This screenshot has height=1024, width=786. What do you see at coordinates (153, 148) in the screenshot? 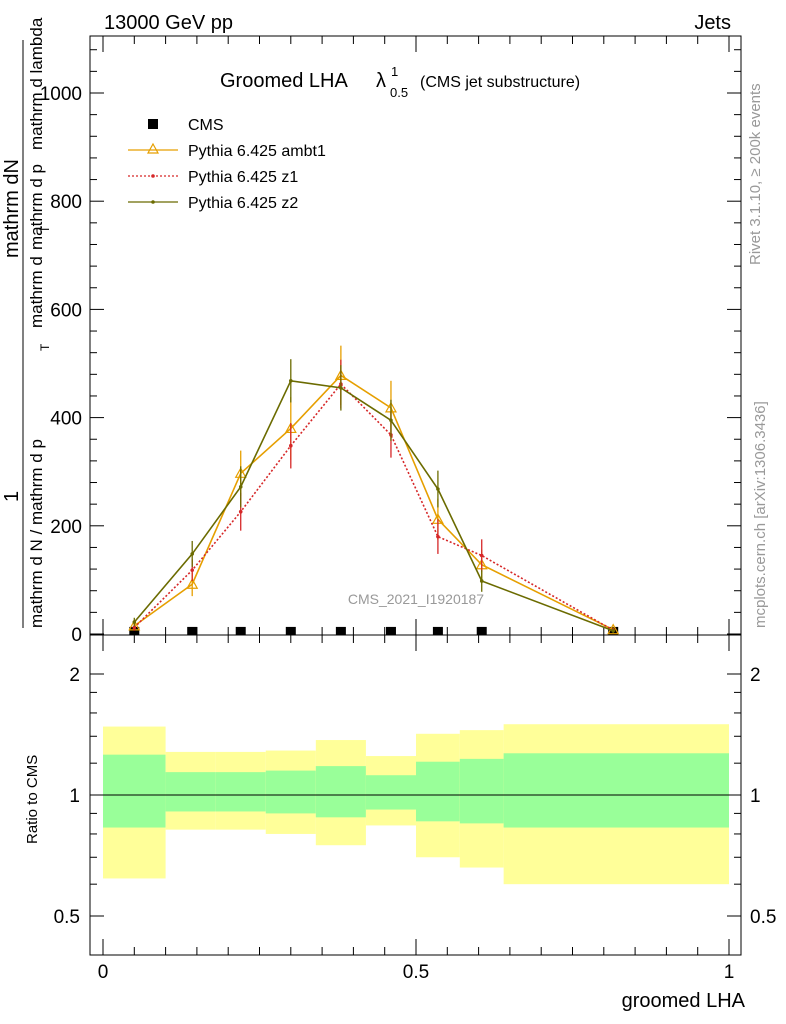
I see `legend-ambt1-marker` at bounding box center [153, 148].